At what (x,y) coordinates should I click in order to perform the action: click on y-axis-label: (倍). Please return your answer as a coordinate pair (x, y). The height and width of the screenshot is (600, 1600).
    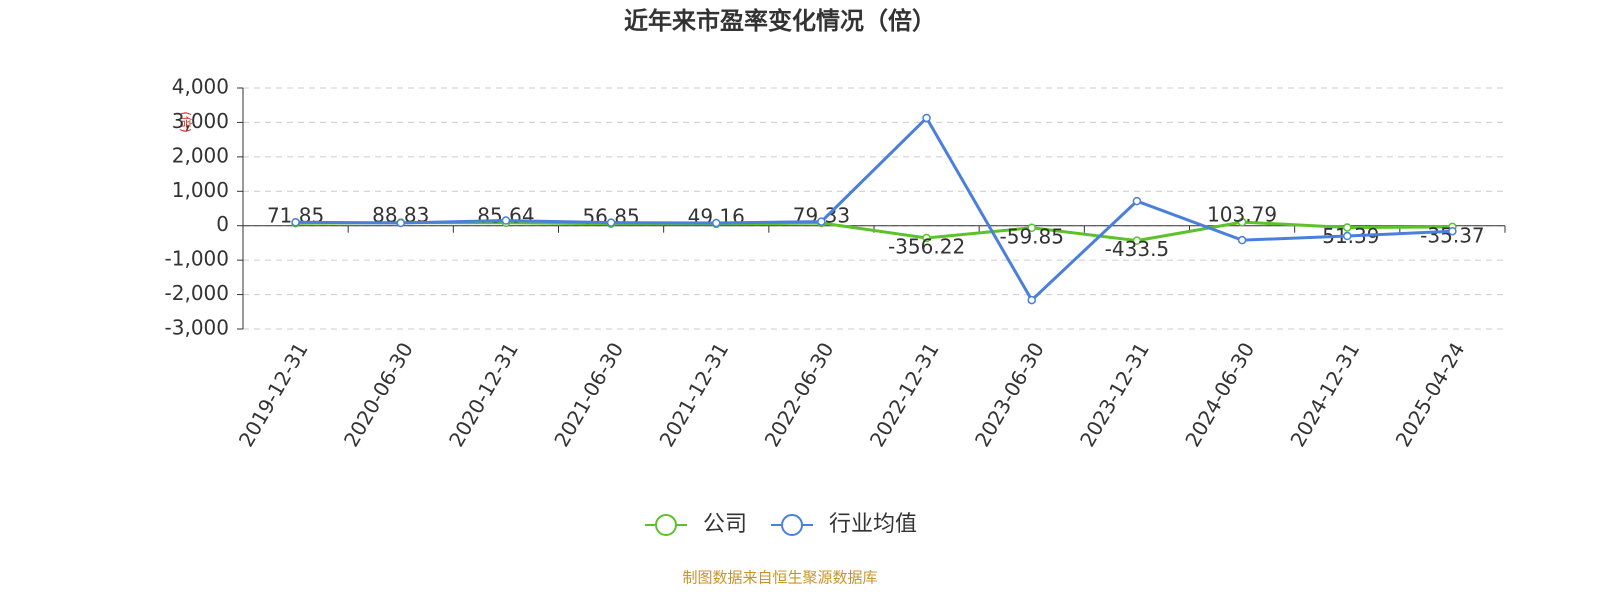
    Looking at the image, I should click on (186, 121).